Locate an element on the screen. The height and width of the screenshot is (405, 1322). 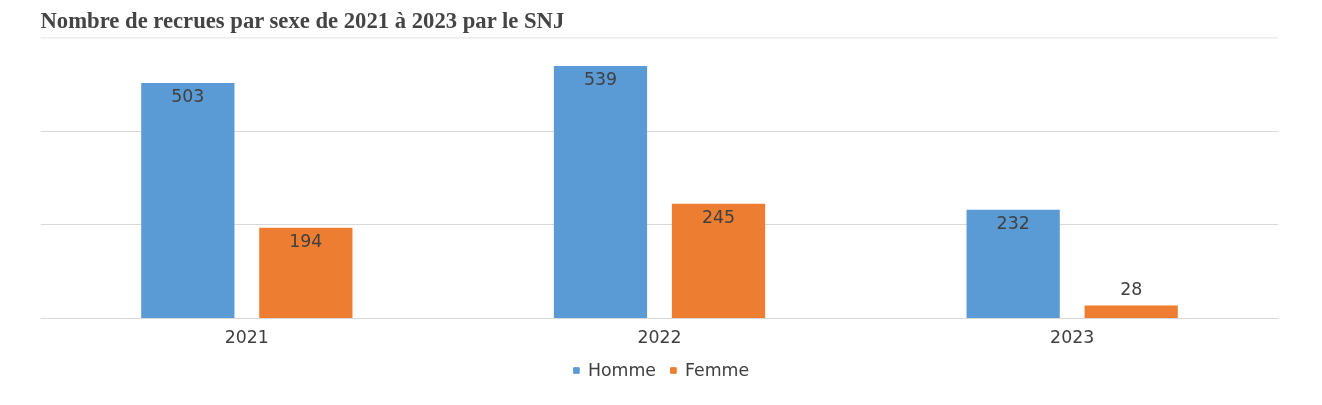
legend-label: Homme is located at coordinates (621, 370).